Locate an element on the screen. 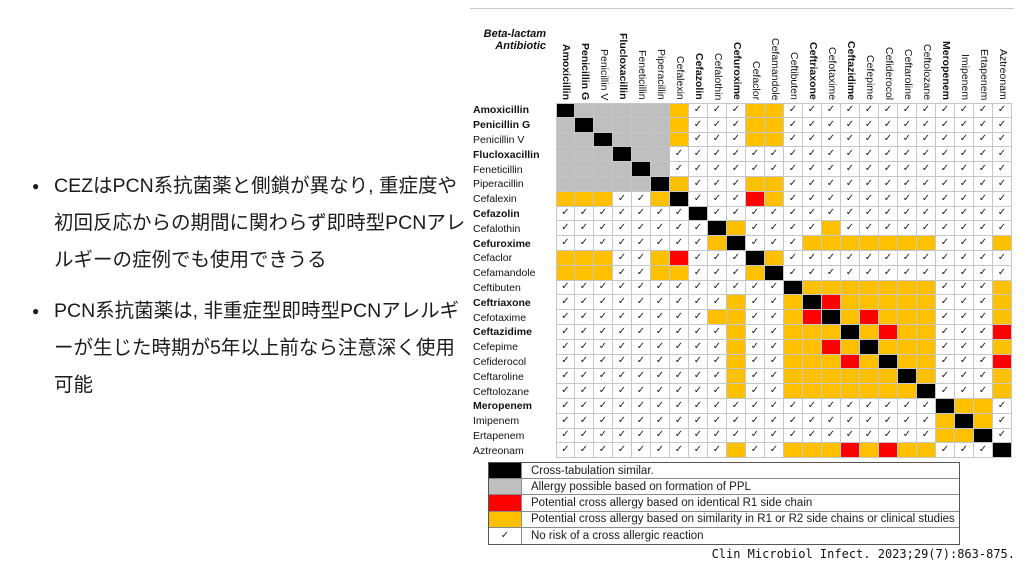  row-label: Aztreonam is located at coordinates (498, 450).